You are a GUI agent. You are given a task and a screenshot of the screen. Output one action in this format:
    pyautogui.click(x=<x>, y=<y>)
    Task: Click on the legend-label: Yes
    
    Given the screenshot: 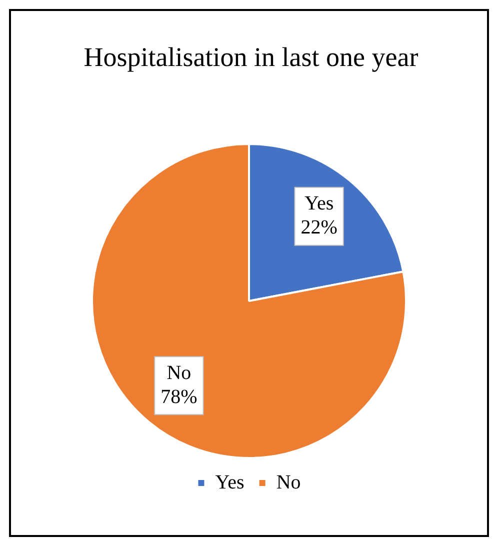 What is the action you would take?
    pyautogui.click(x=230, y=482)
    